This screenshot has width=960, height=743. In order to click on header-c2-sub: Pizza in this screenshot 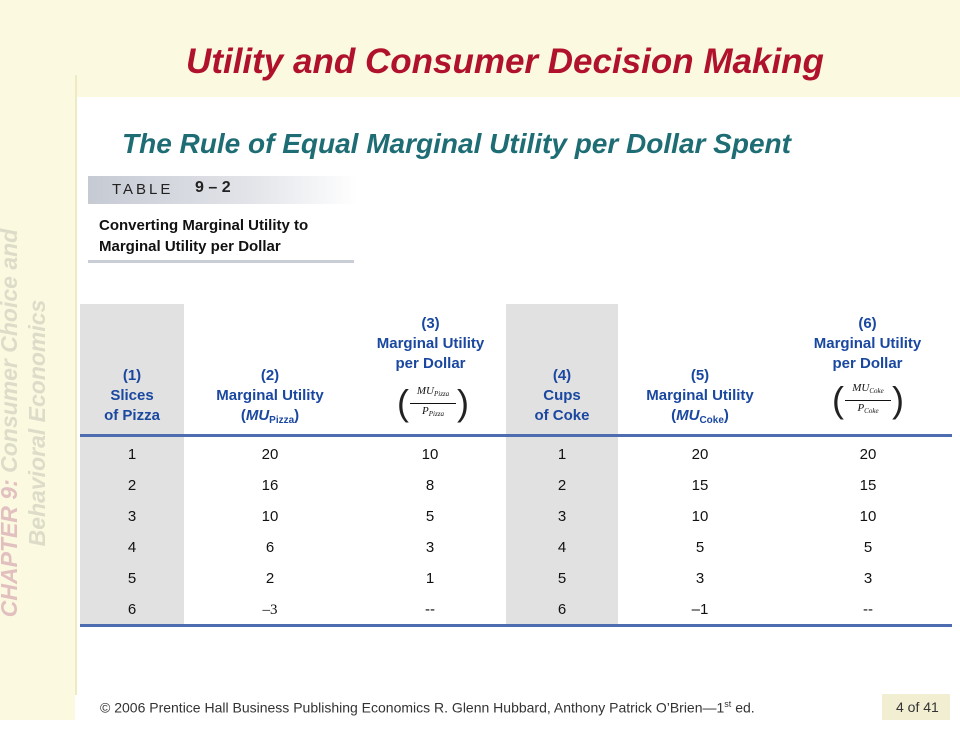, I will do `click(282, 420)`.